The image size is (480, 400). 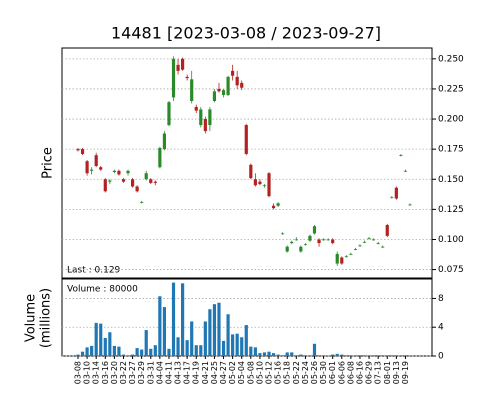 What do you see at coordinates (341, 372) in the screenshot?
I see `x-tick-label: 06-06` at bounding box center [341, 372].